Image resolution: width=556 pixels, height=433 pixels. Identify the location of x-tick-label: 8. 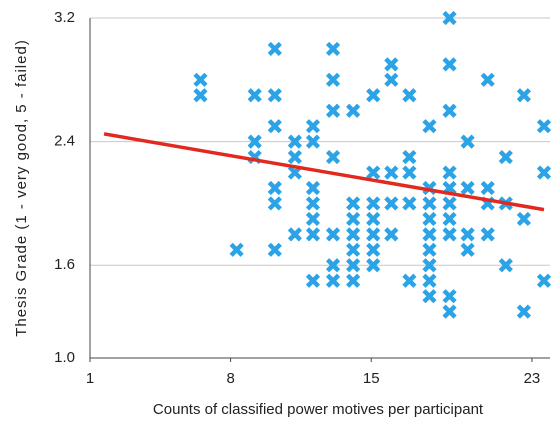
(230, 378).